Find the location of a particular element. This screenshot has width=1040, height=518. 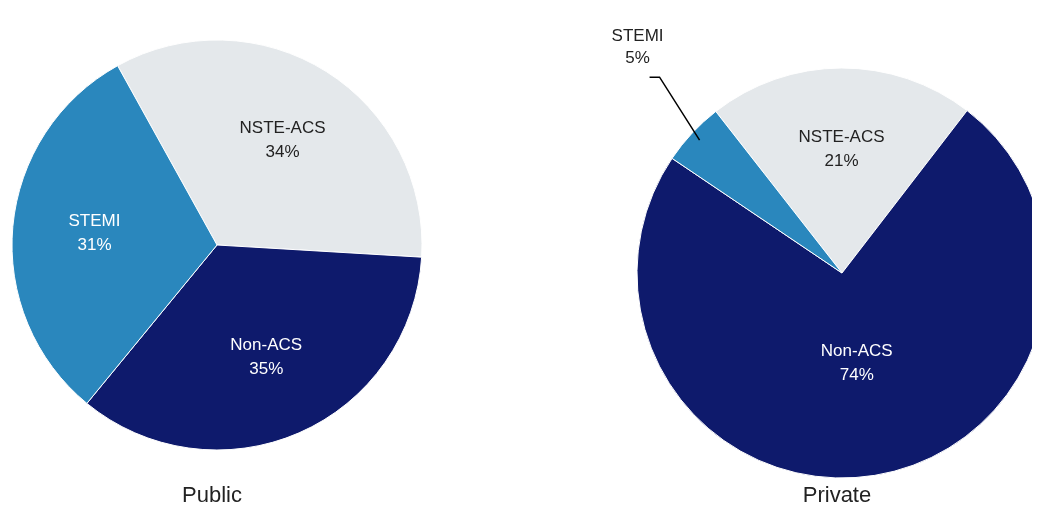

data-label: 34% is located at coordinates (282, 151).